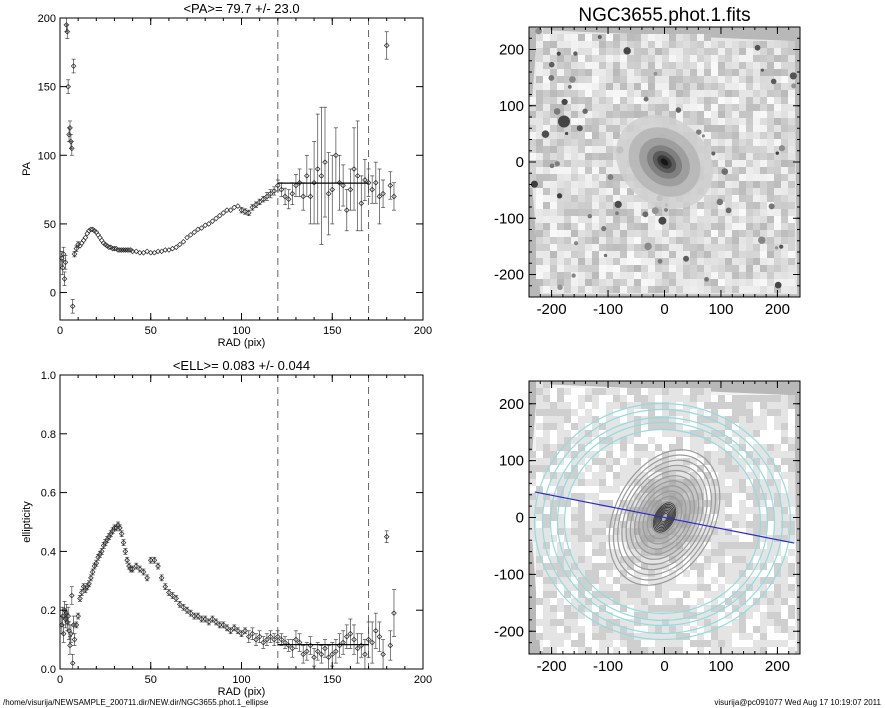 Image resolution: width=885 pixels, height=708 pixels. Describe the element at coordinates (720, 666) in the screenshot. I see `x-tick-label: 100` at that location.